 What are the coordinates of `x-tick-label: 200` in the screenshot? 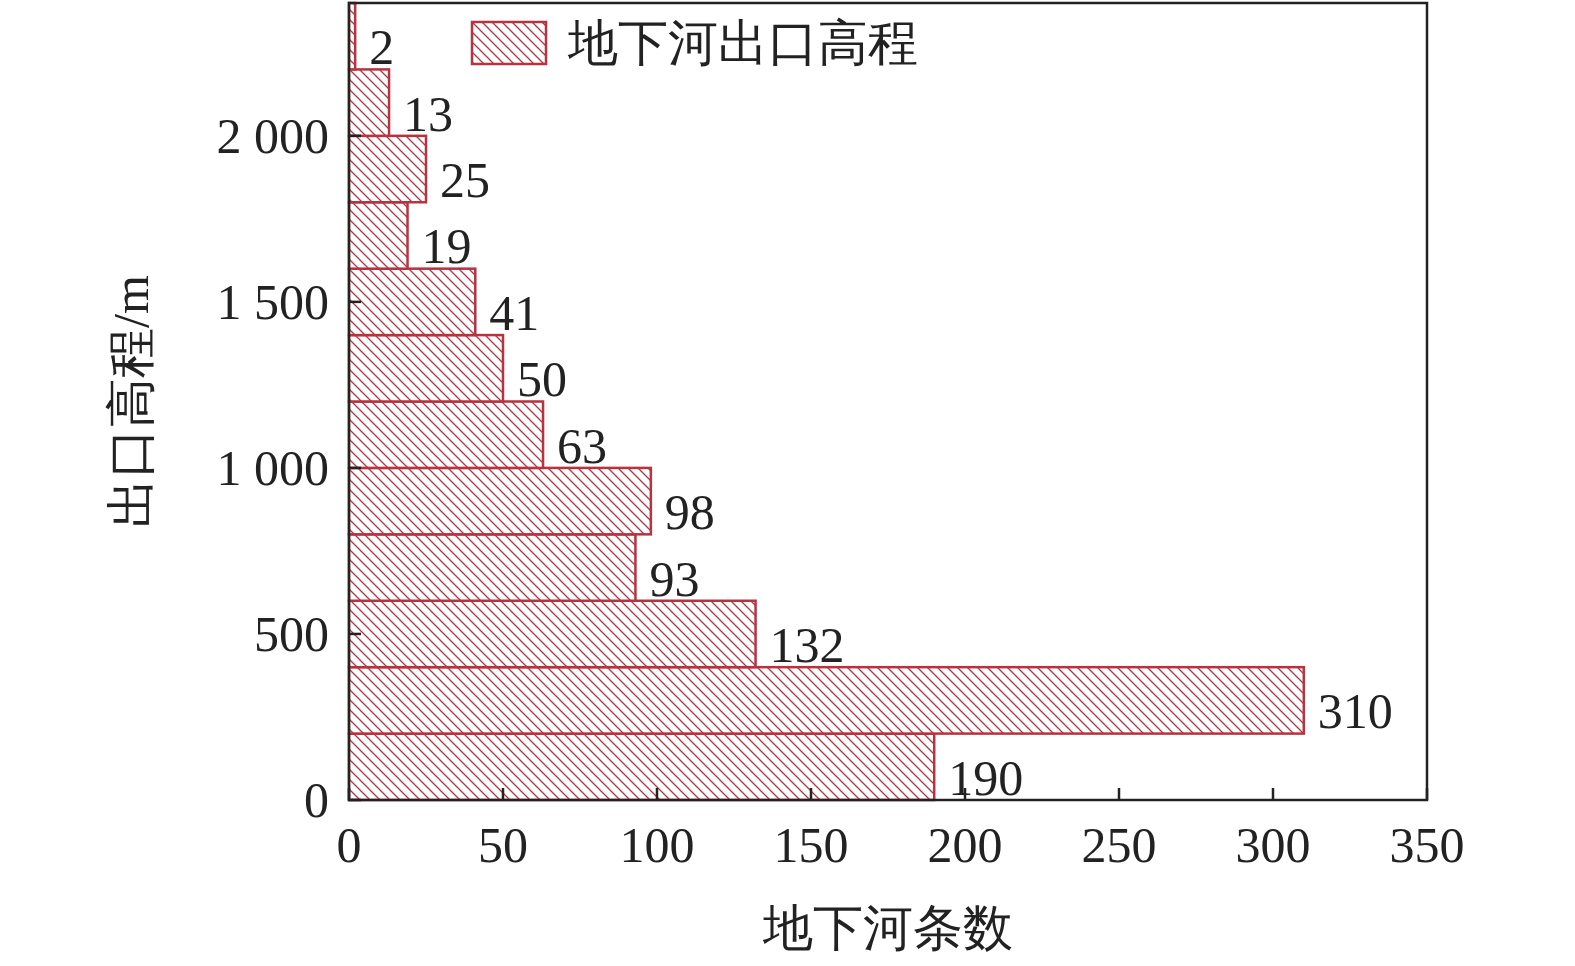 It's located at (965, 845).